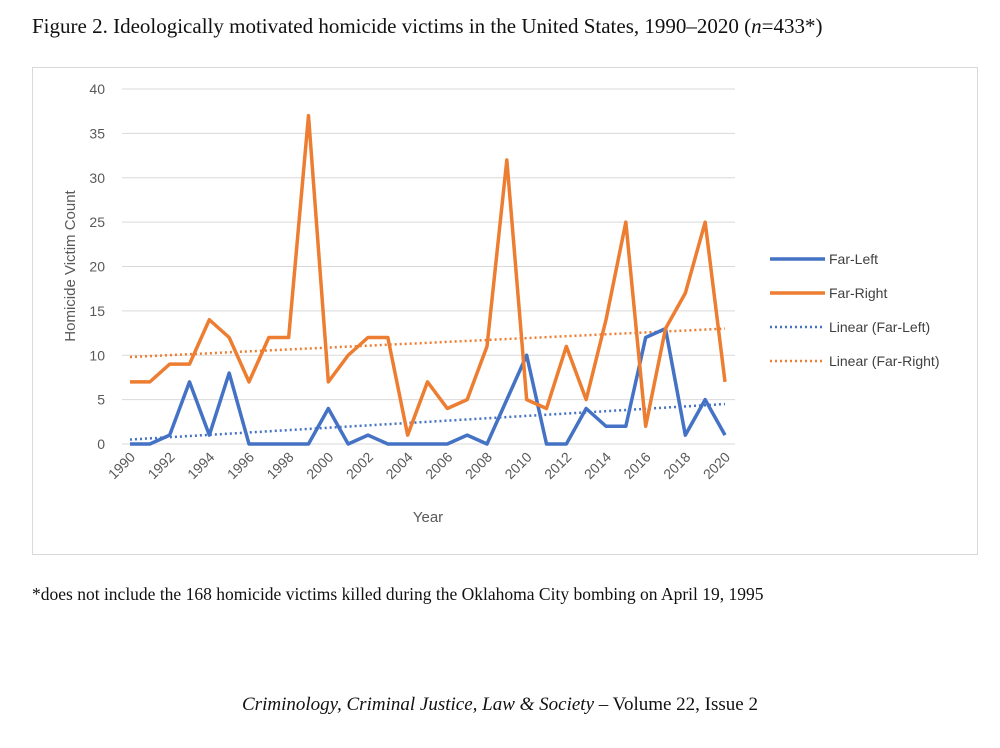 This screenshot has width=1000, height=748. I want to click on x-tick-label: 2010, so click(517, 465).